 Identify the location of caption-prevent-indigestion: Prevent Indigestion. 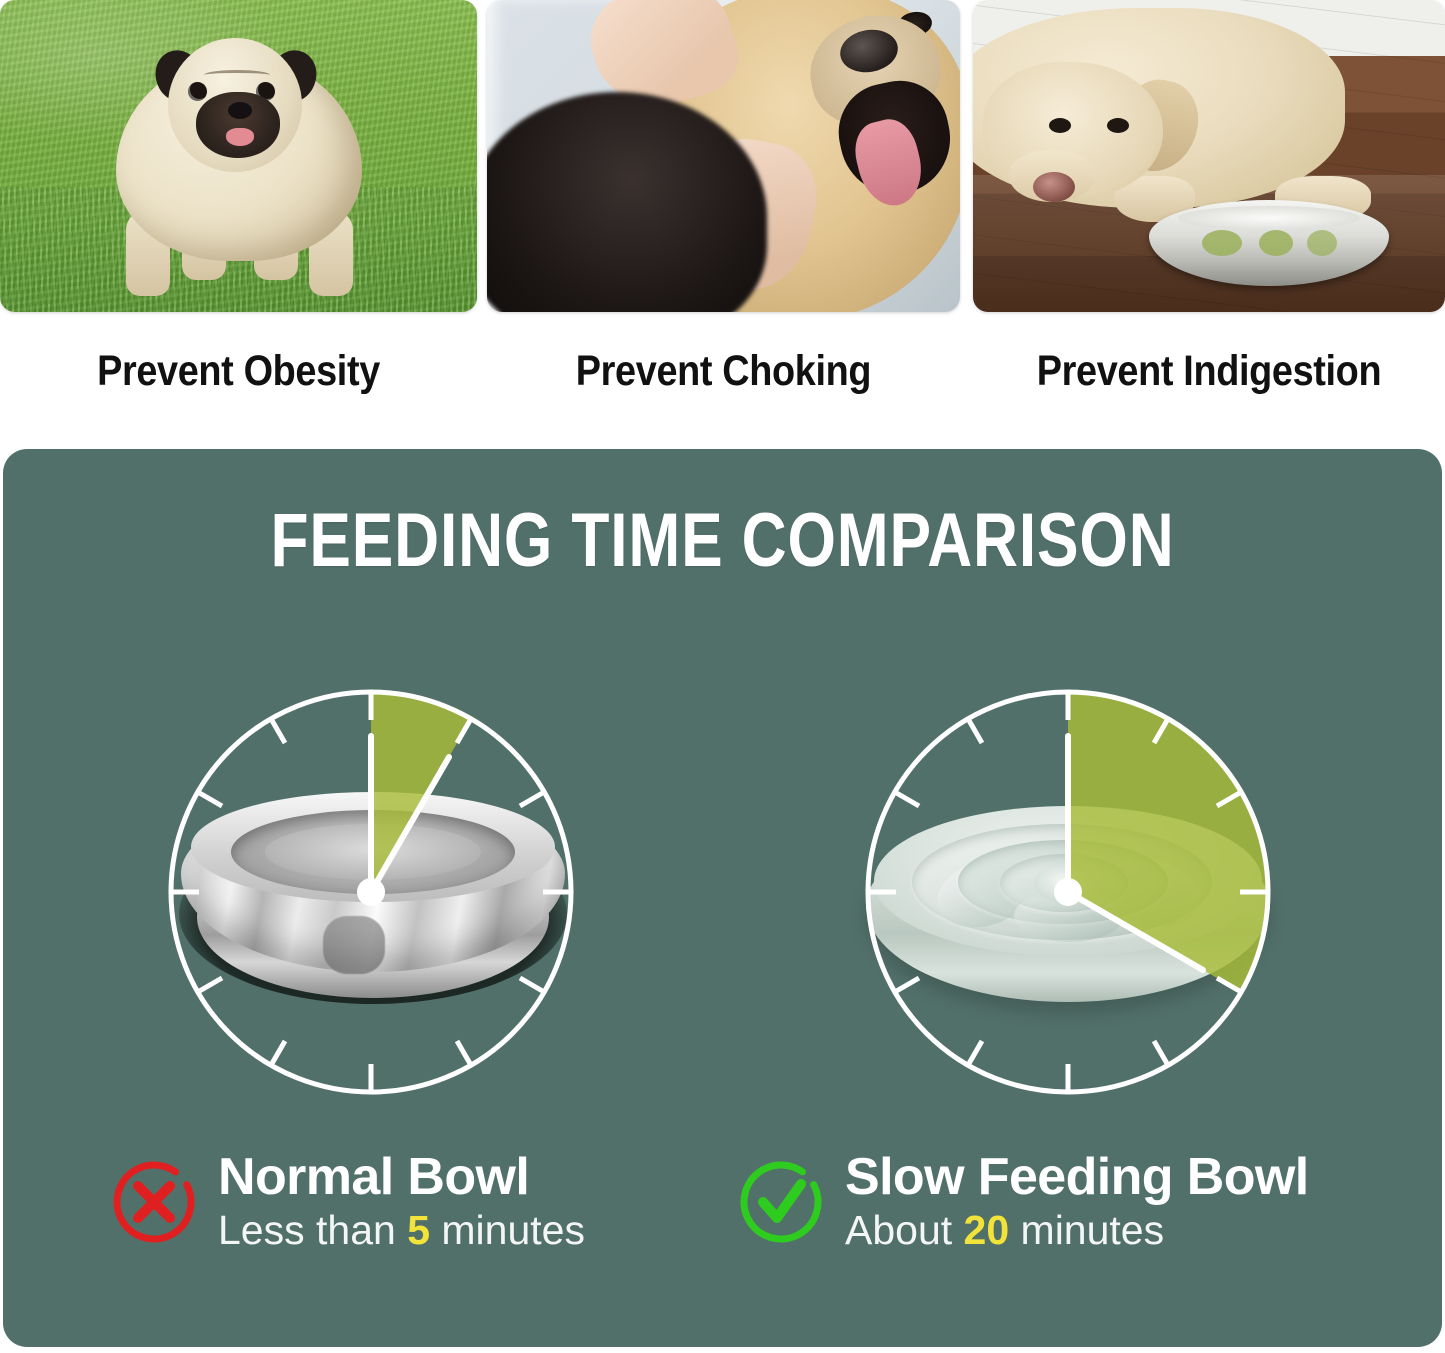
(1209, 370).